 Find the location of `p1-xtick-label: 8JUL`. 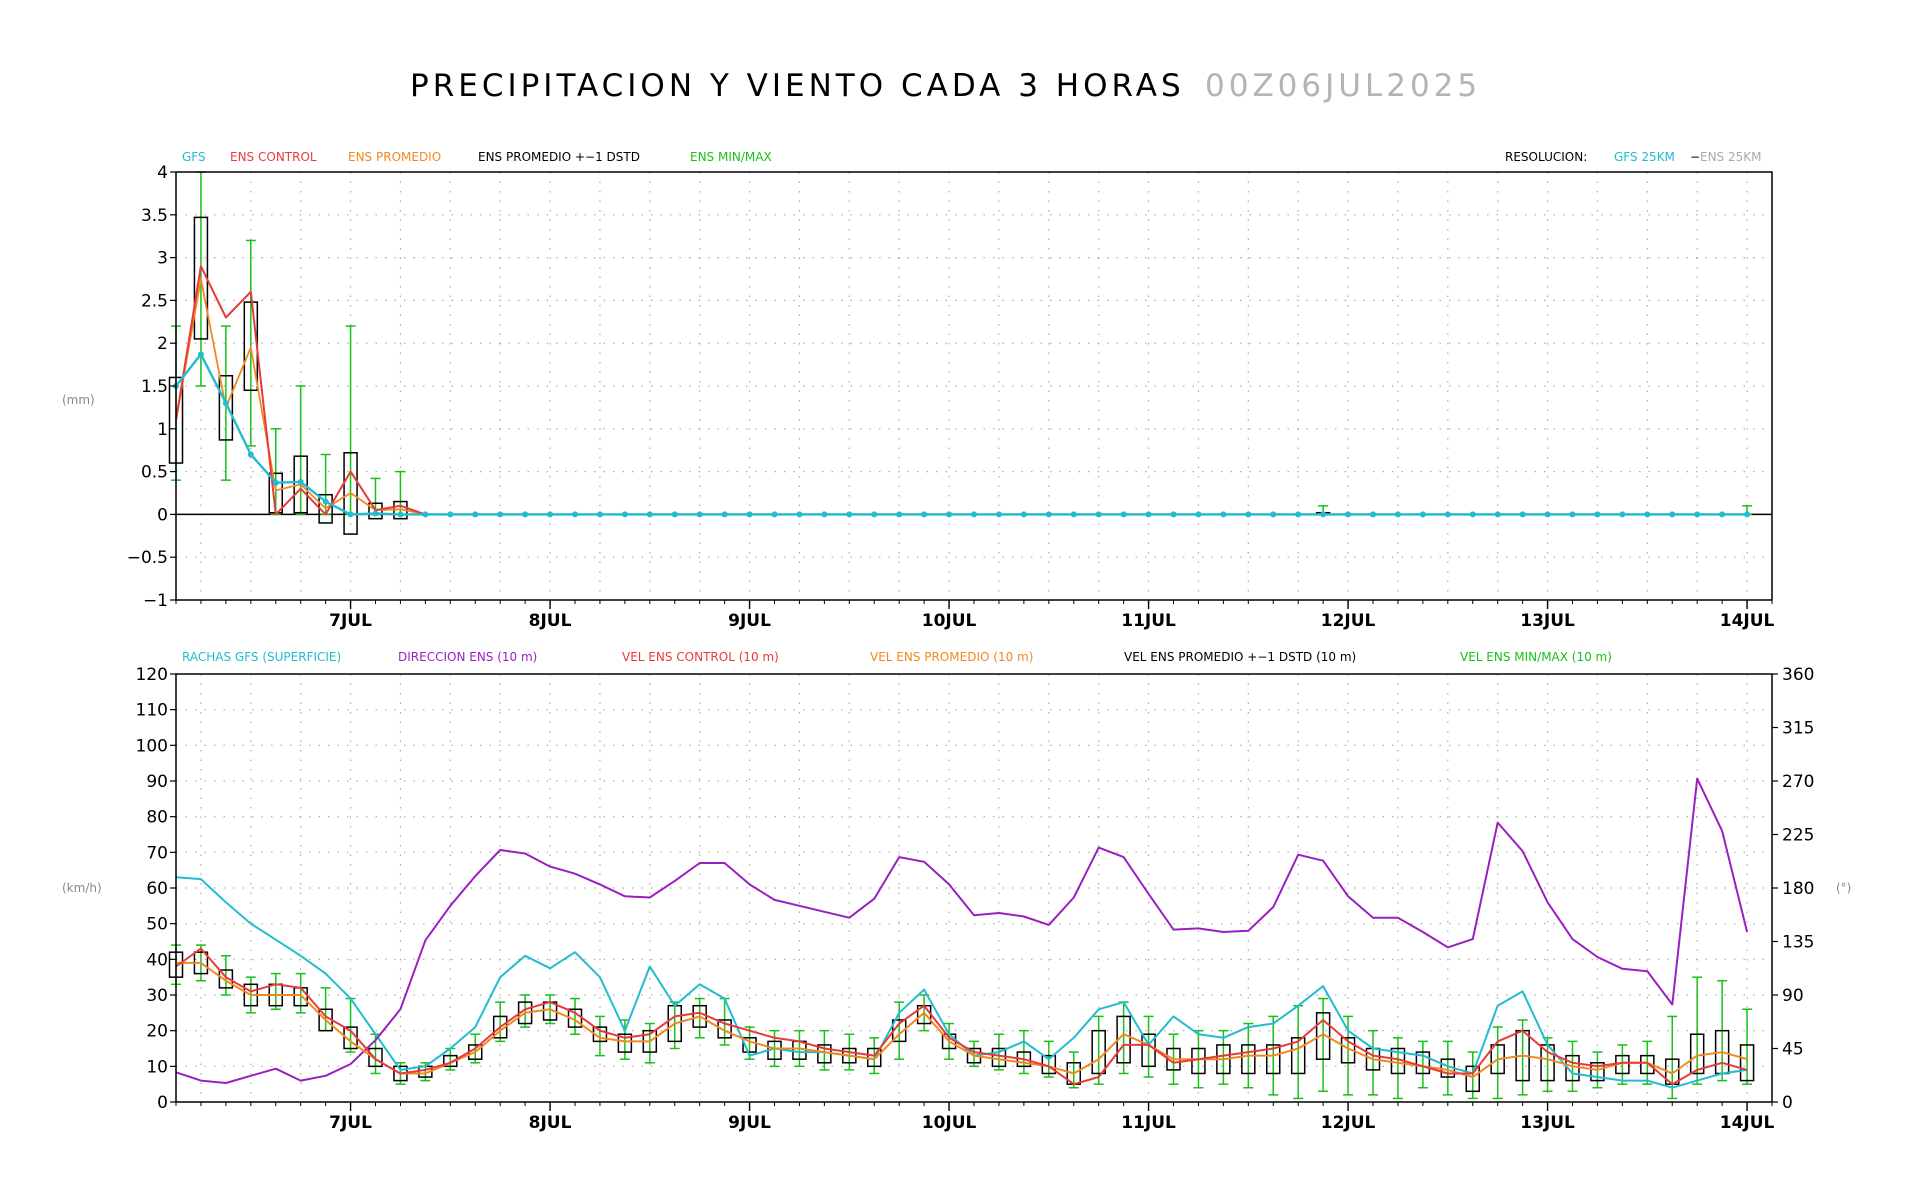

p1-xtick-label: 8JUL is located at coordinates (550, 621).